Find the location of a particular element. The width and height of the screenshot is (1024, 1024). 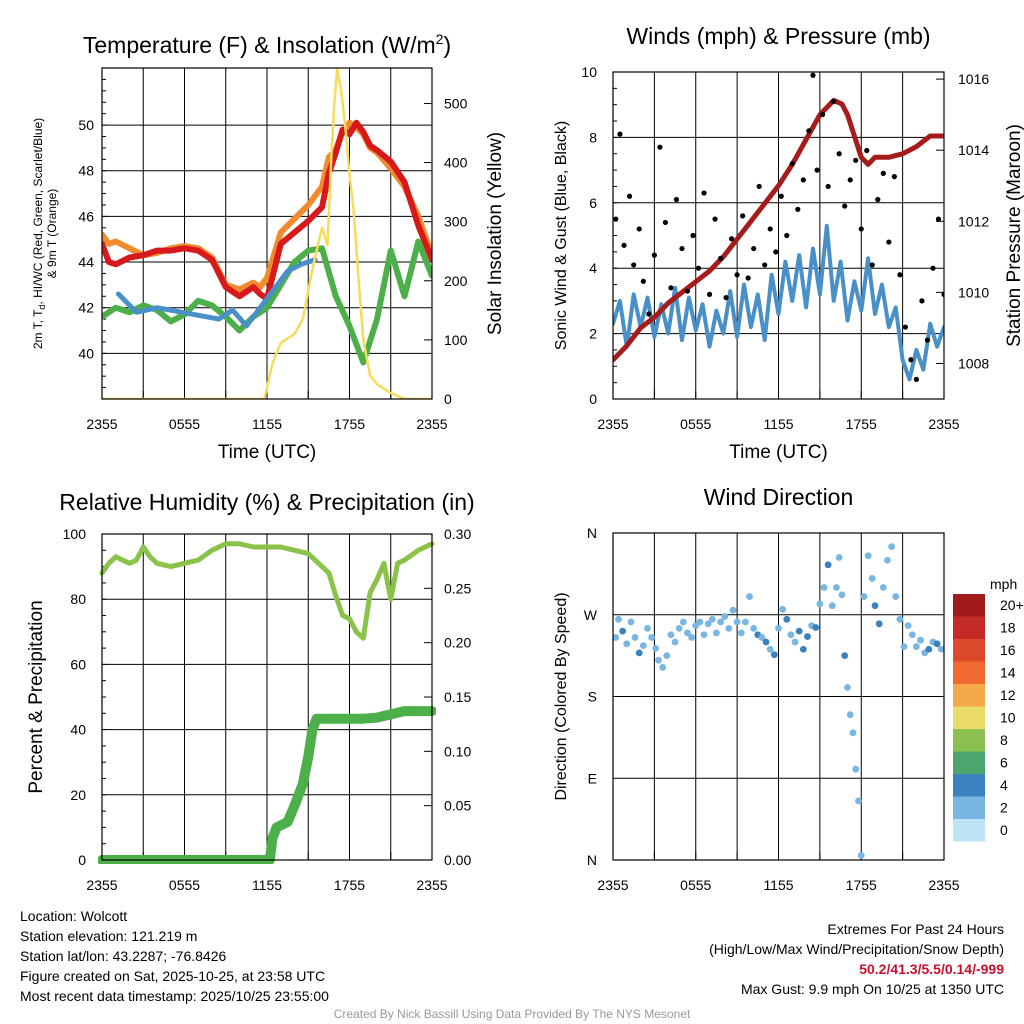

colorbar-label: 10 is located at coordinates (1008, 718).